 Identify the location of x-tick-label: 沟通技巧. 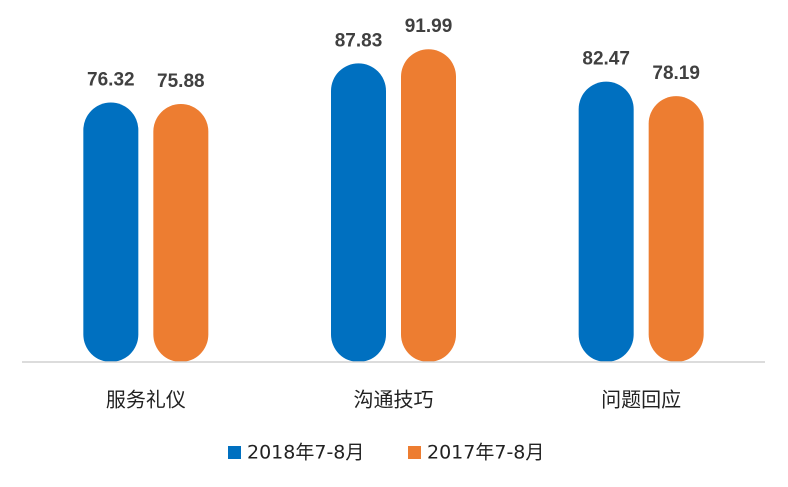
(394, 400).